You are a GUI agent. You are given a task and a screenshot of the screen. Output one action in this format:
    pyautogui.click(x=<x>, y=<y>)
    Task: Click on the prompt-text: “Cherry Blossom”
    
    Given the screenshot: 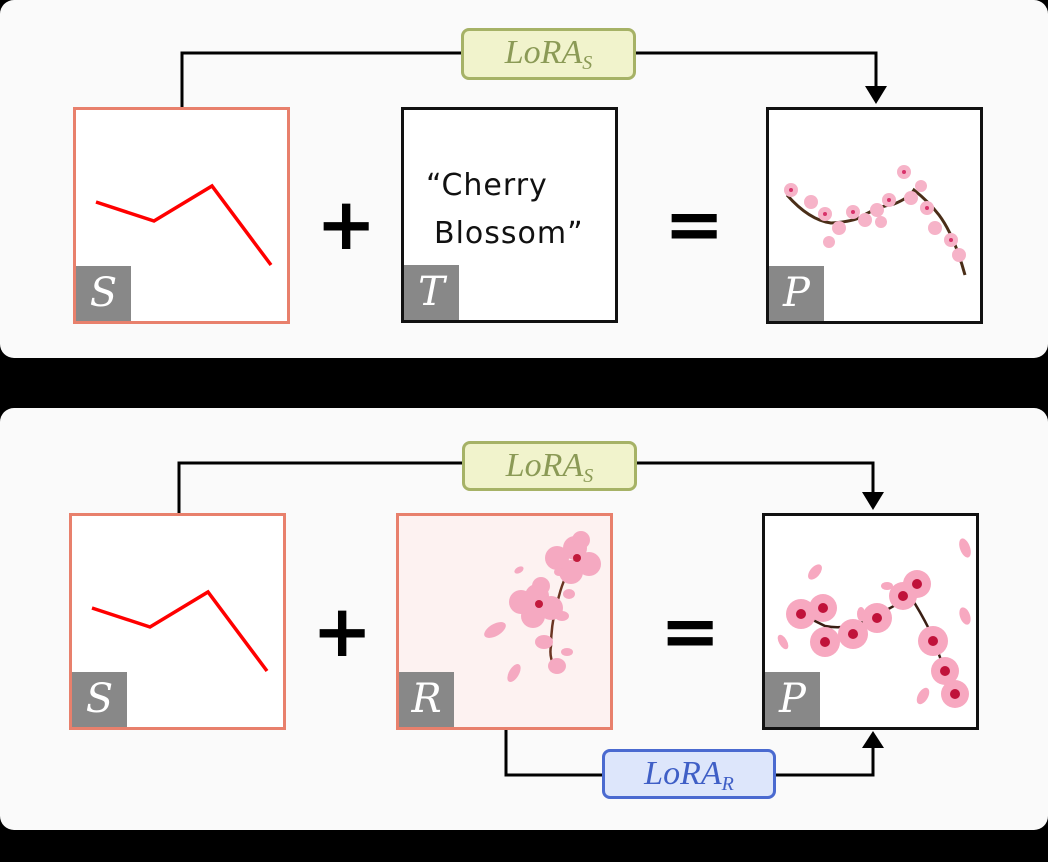 What is the action you would take?
    pyautogui.click(x=505, y=209)
    